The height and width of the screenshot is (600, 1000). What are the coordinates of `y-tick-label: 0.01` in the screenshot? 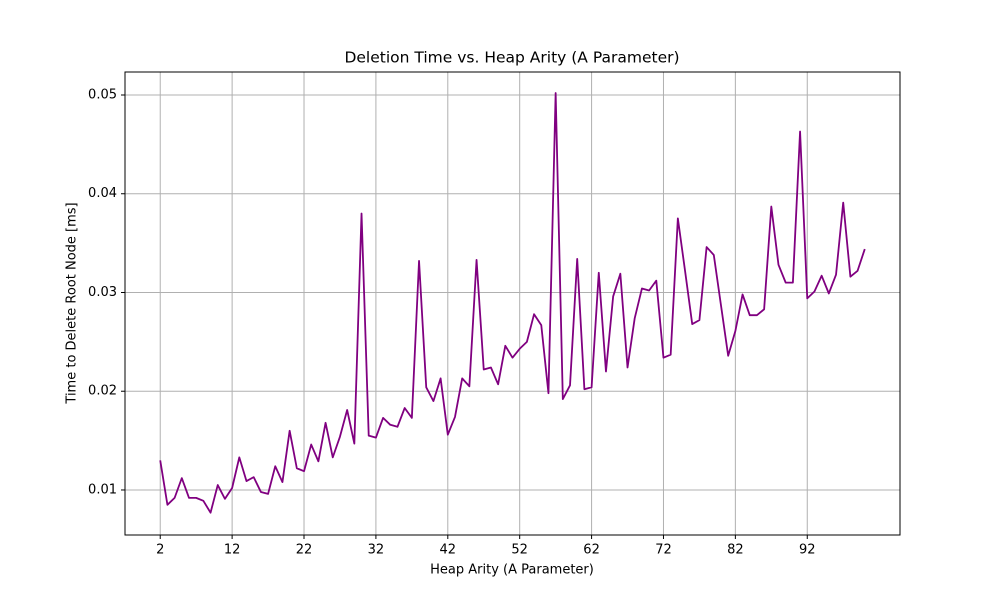 It's located at (102, 489).